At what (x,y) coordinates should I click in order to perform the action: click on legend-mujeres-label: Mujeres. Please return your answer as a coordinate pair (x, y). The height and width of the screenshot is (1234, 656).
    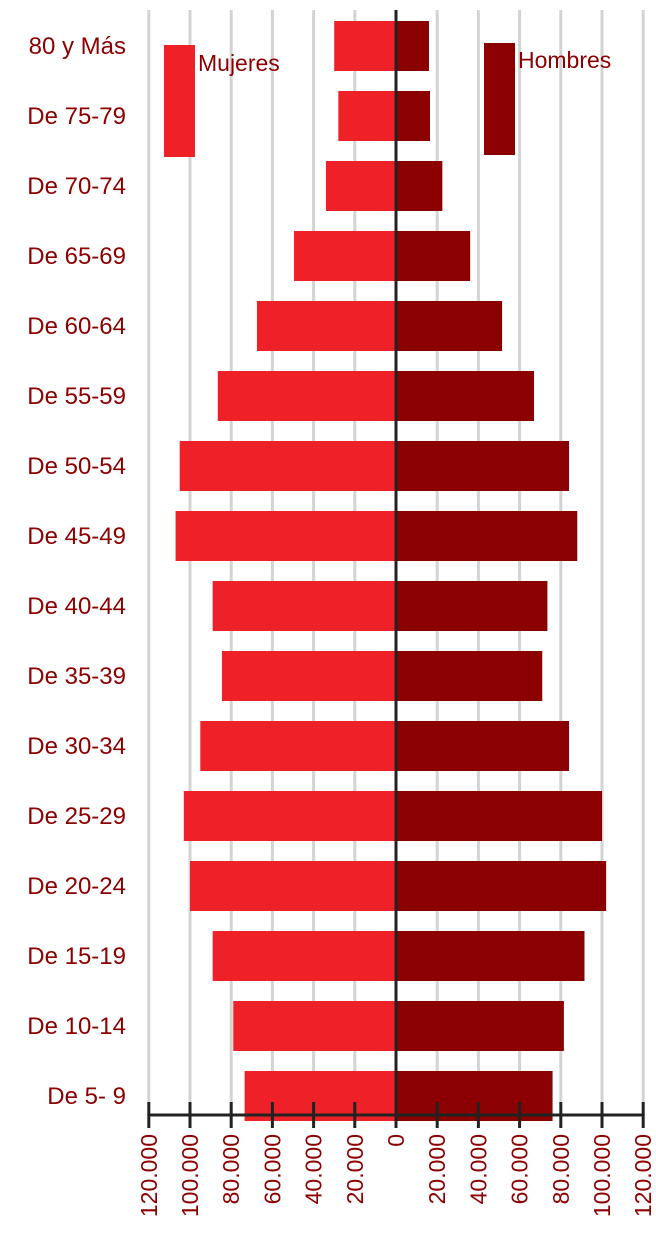
    Looking at the image, I should click on (239, 63).